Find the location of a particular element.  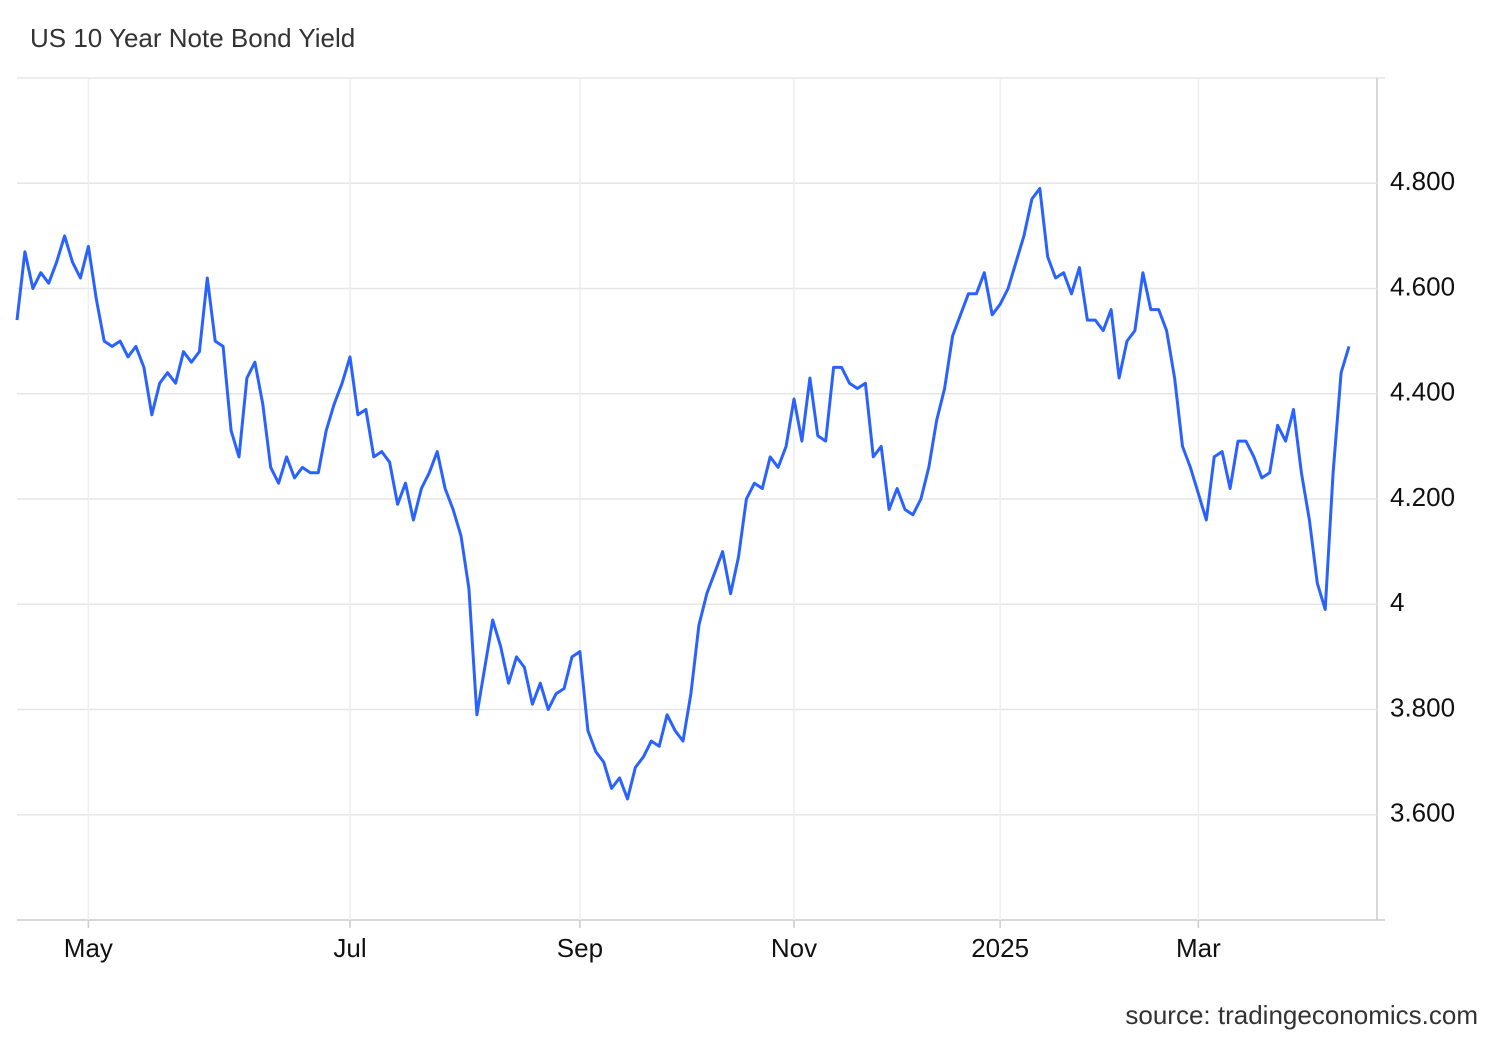

source-note: source: tradingeconomics.com is located at coordinates (1301, 1015).